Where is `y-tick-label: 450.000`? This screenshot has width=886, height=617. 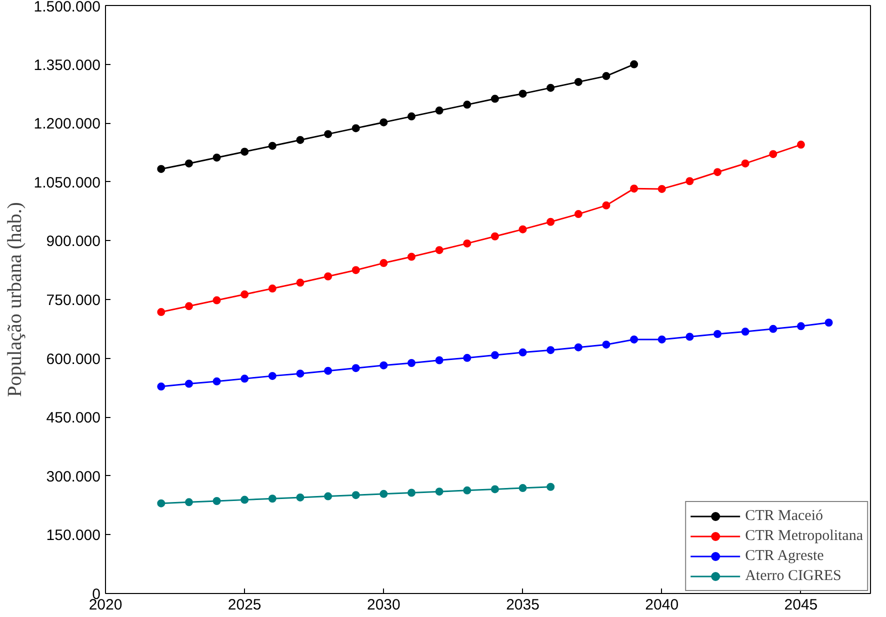
y-tick-label: 450.000 is located at coordinates (73, 418).